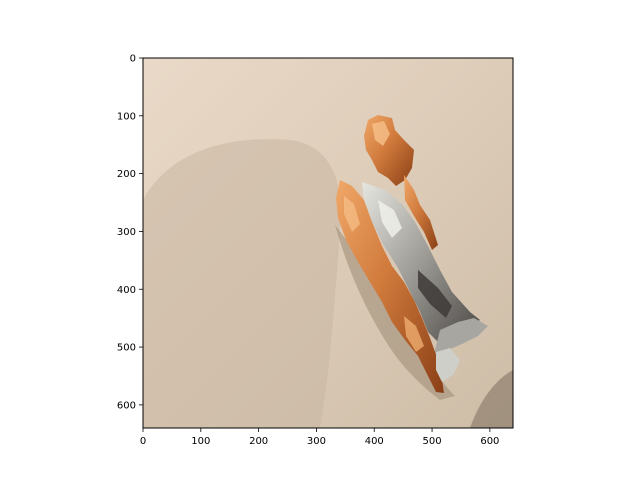  Describe the element at coordinates (126, 290) in the screenshot. I see `y-tick-label: 400` at that location.